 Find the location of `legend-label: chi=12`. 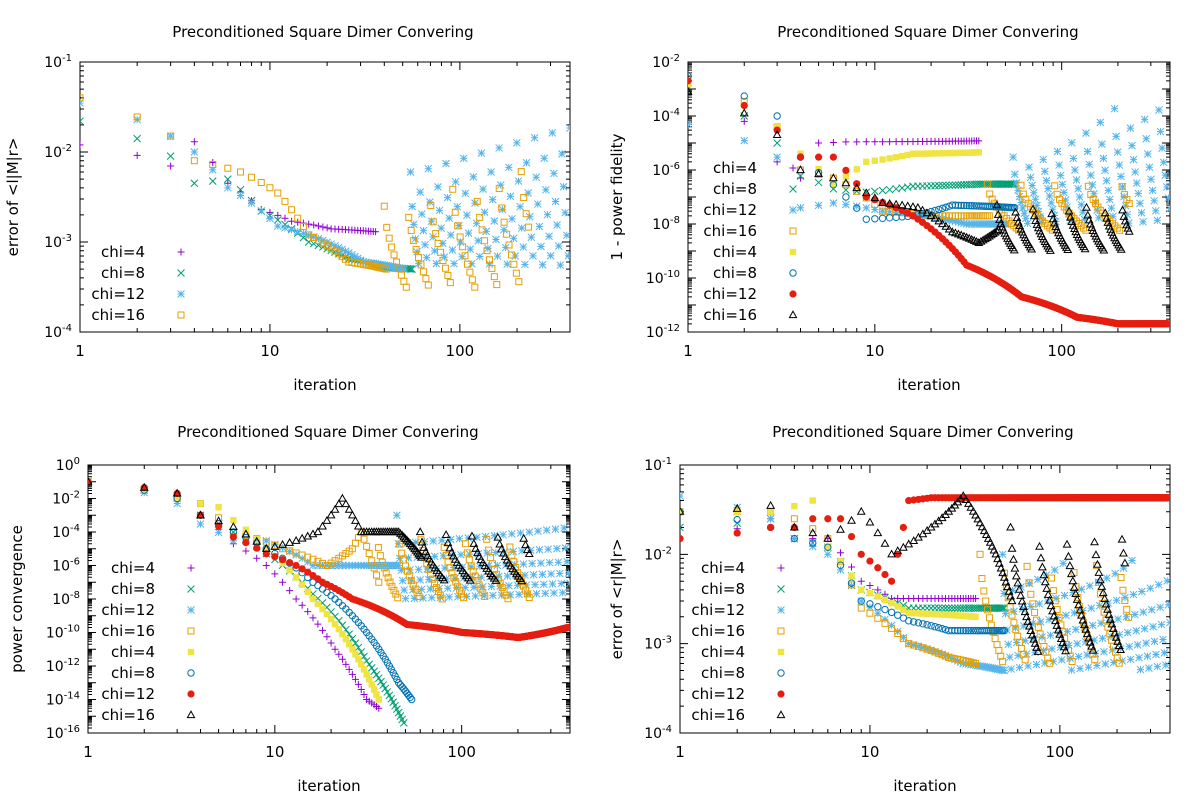

legend-label: chi=12 is located at coordinates (730, 210).